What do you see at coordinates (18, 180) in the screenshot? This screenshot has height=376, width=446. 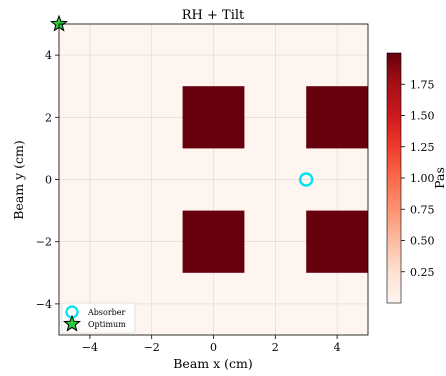 I see `y-axis-label: Beam y (cm)` at bounding box center [18, 180].